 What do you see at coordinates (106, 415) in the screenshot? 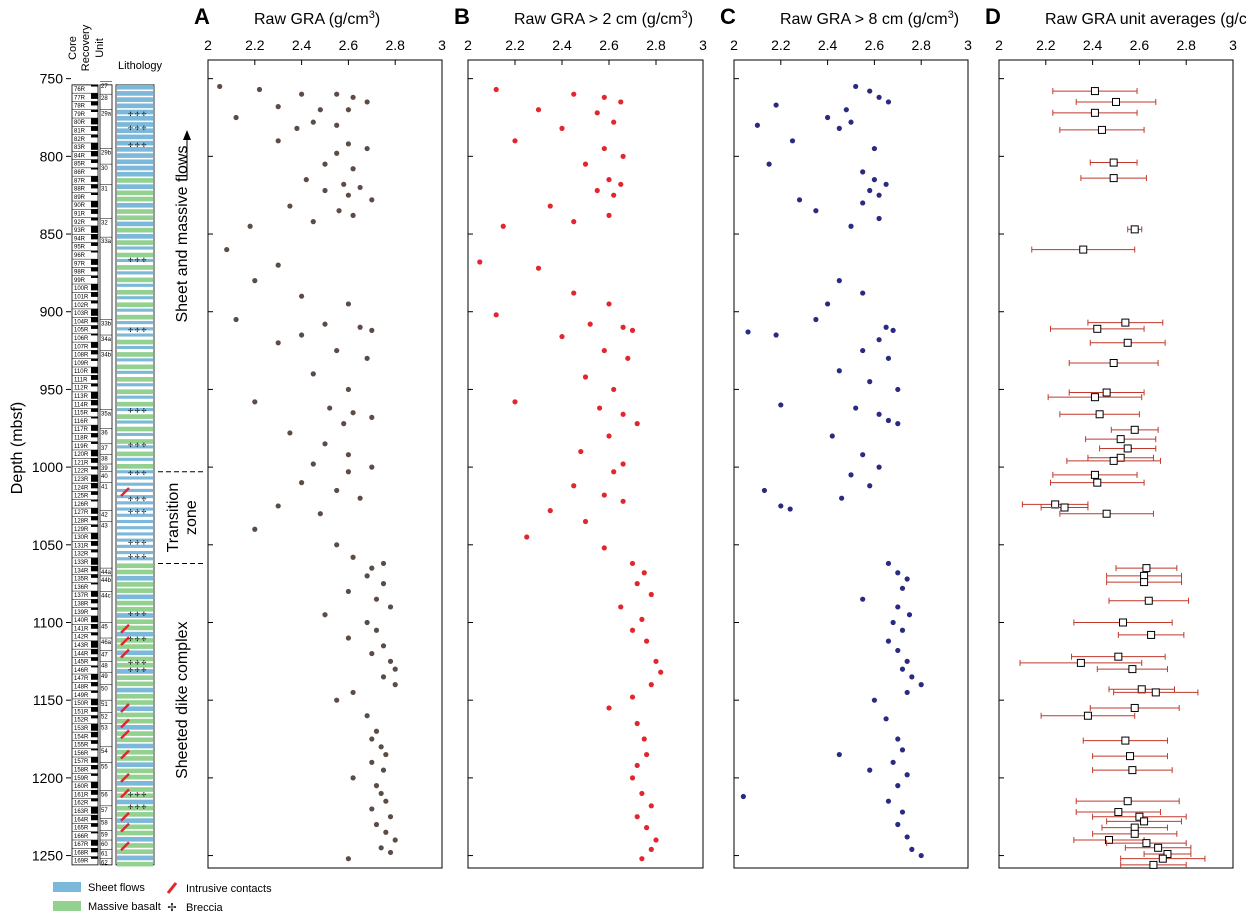
I see `unit-label: 35a` at bounding box center [106, 415].